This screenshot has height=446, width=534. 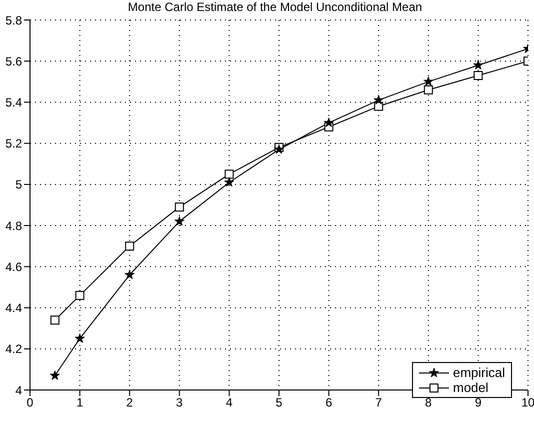 I want to click on x-tick-label: 9, so click(x=478, y=403).